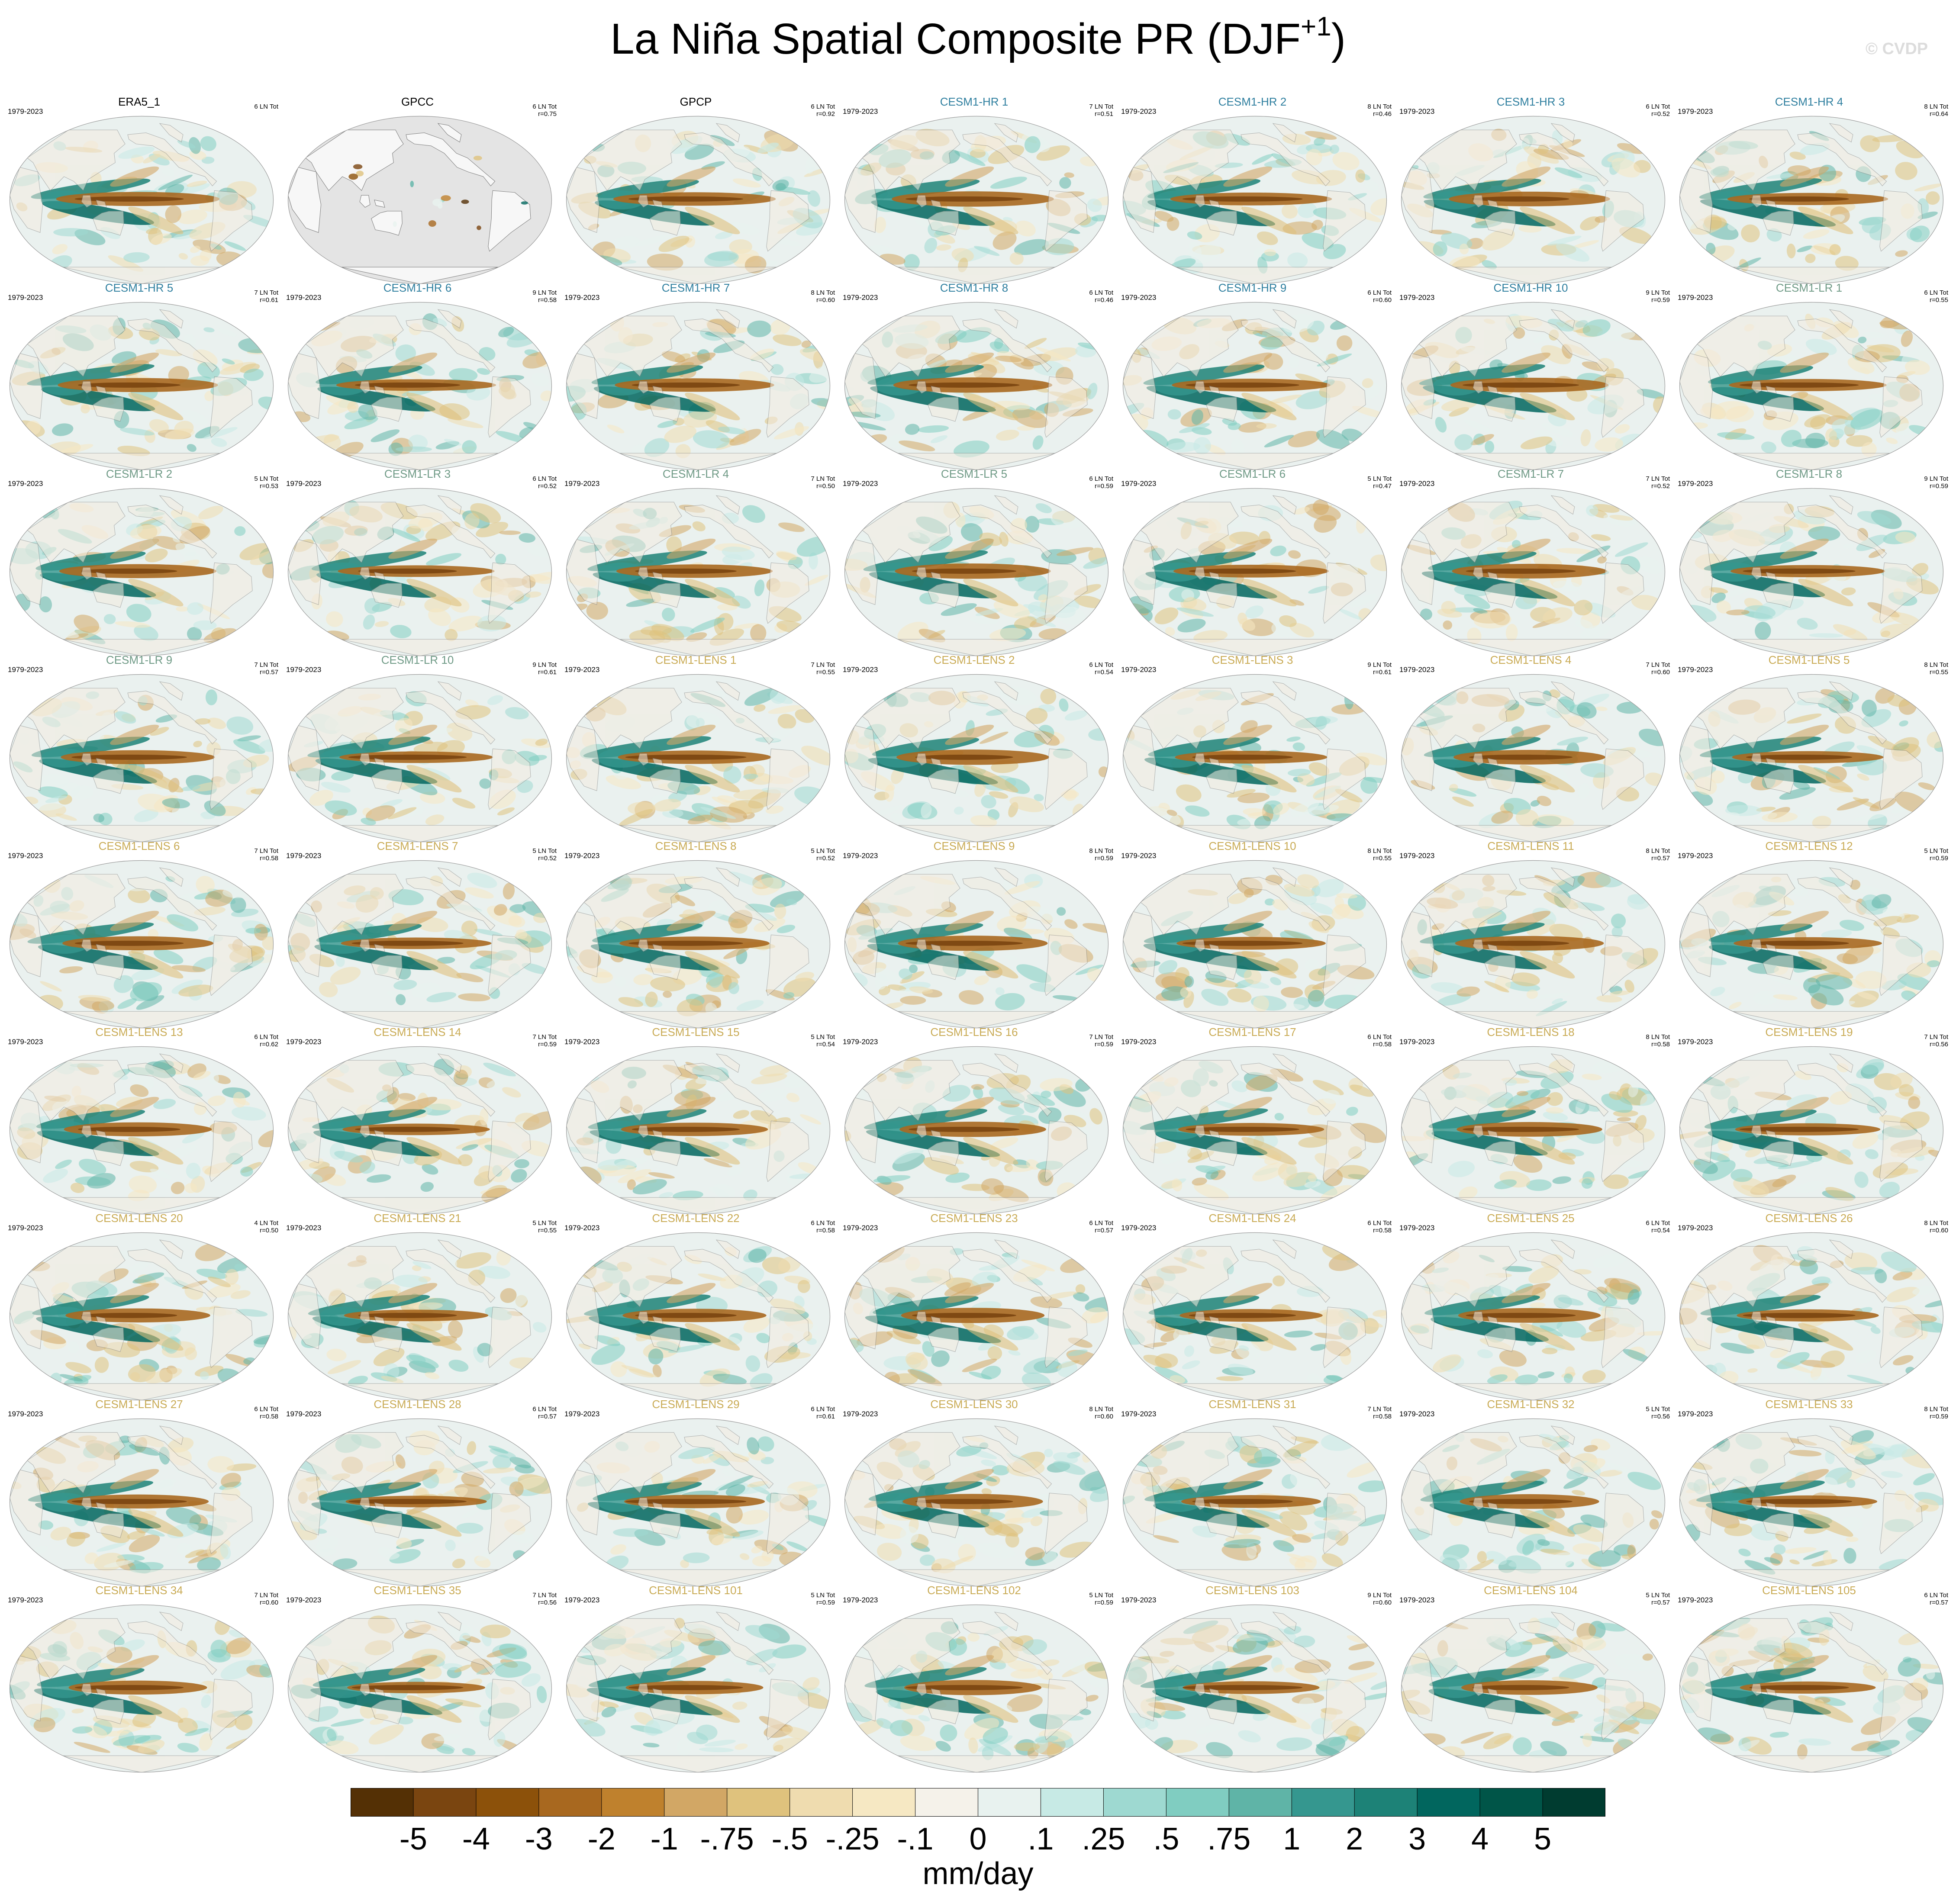 The image size is (1956, 1904). Describe the element at coordinates (1252, 659) in the screenshot. I see `panel-title: CESM1-LENS 3` at that location.